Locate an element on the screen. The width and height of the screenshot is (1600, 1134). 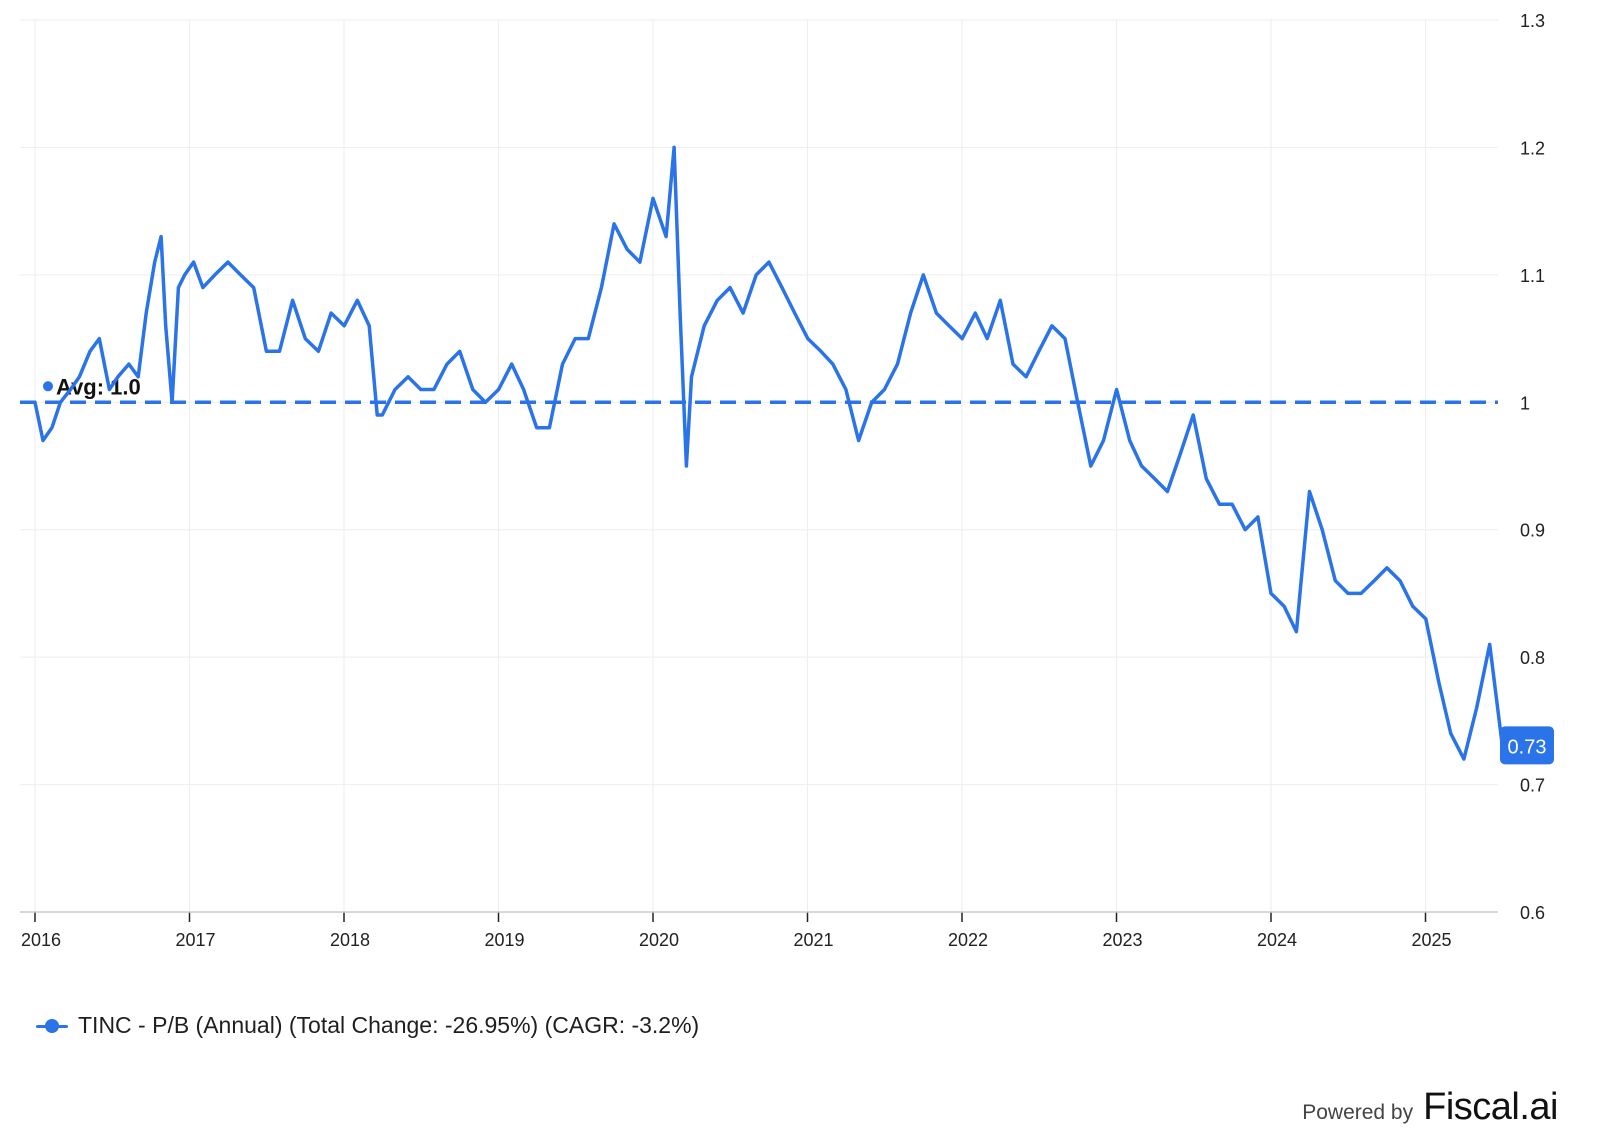
x-tick-label: 2021 is located at coordinates (813, 940).